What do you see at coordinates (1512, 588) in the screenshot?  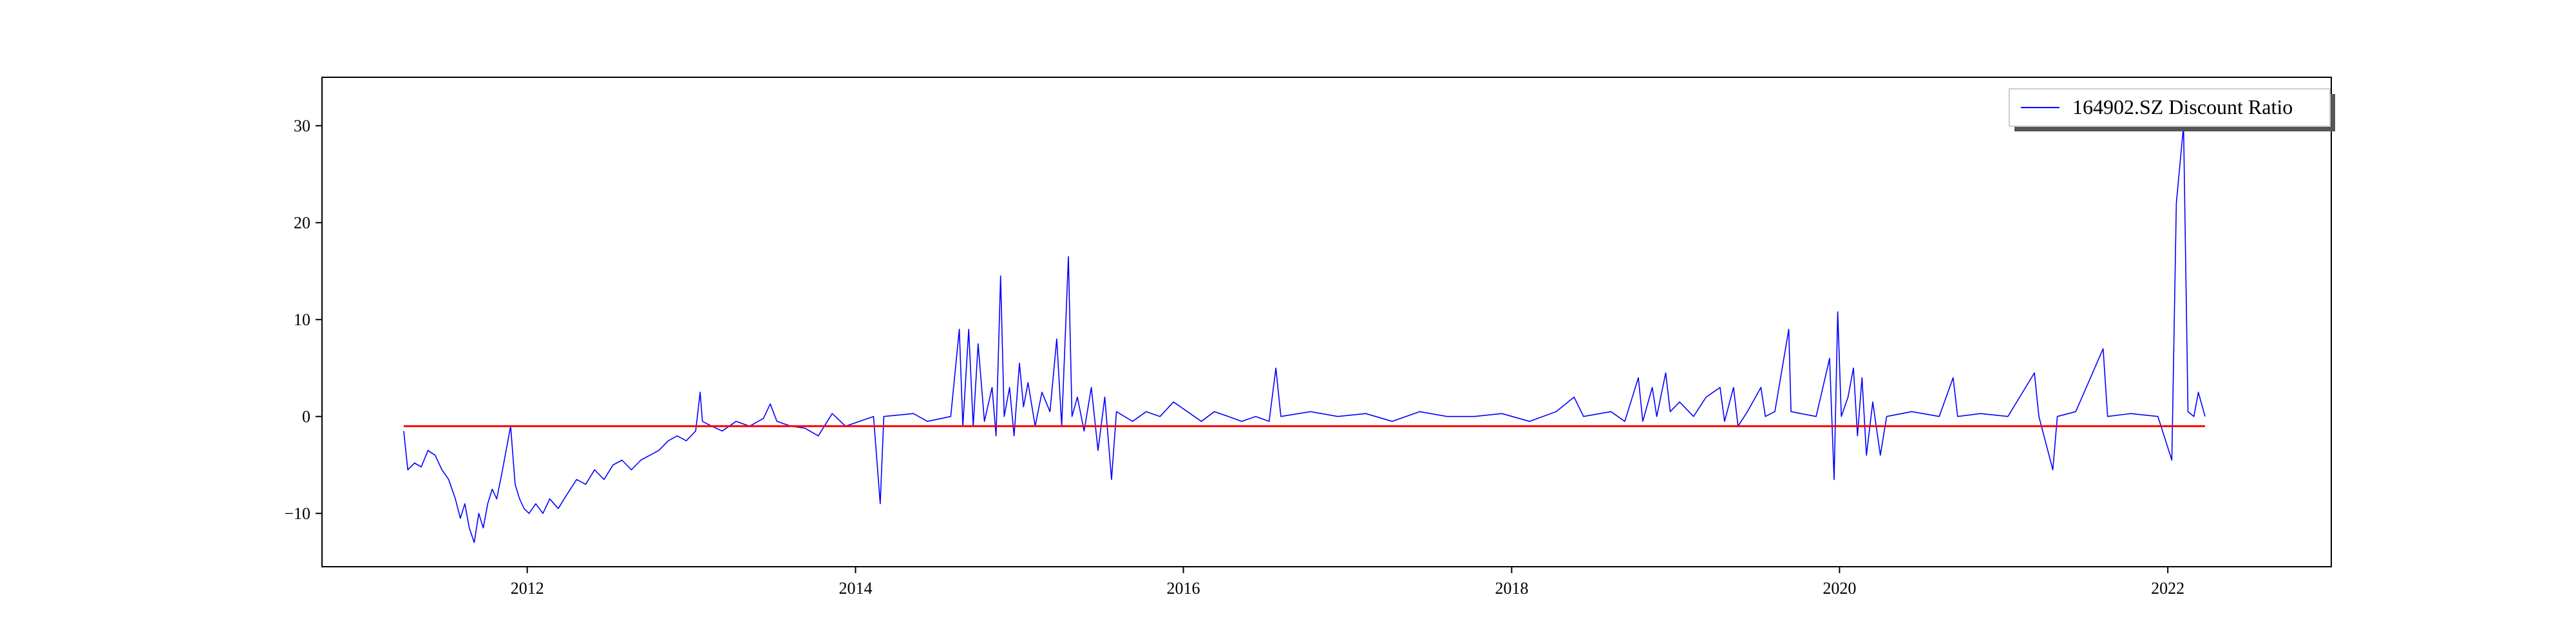 I see `x-tick-label: 2018` at bounding box center [1512, 588].